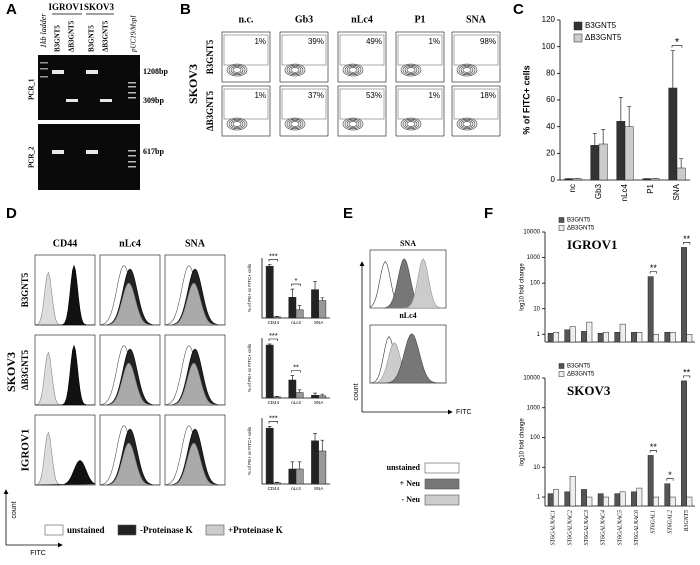  Describe the element at coordinates (11, 213) in the screenshot. I see `panel-label: D` at that location.